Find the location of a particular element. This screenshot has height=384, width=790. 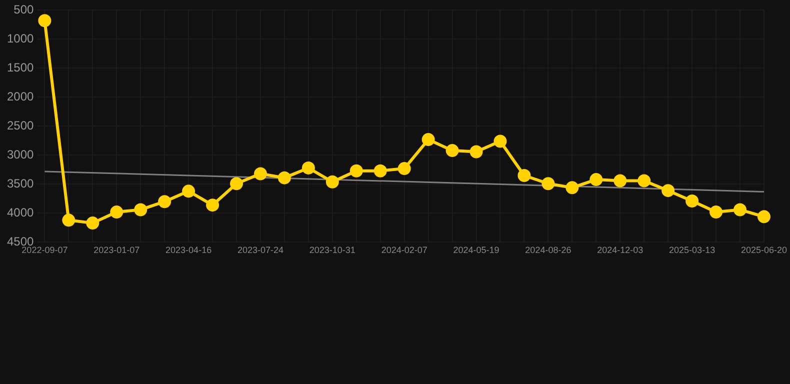

x-tick-label: 2024-05-19 is located at coordinates (476, 250).